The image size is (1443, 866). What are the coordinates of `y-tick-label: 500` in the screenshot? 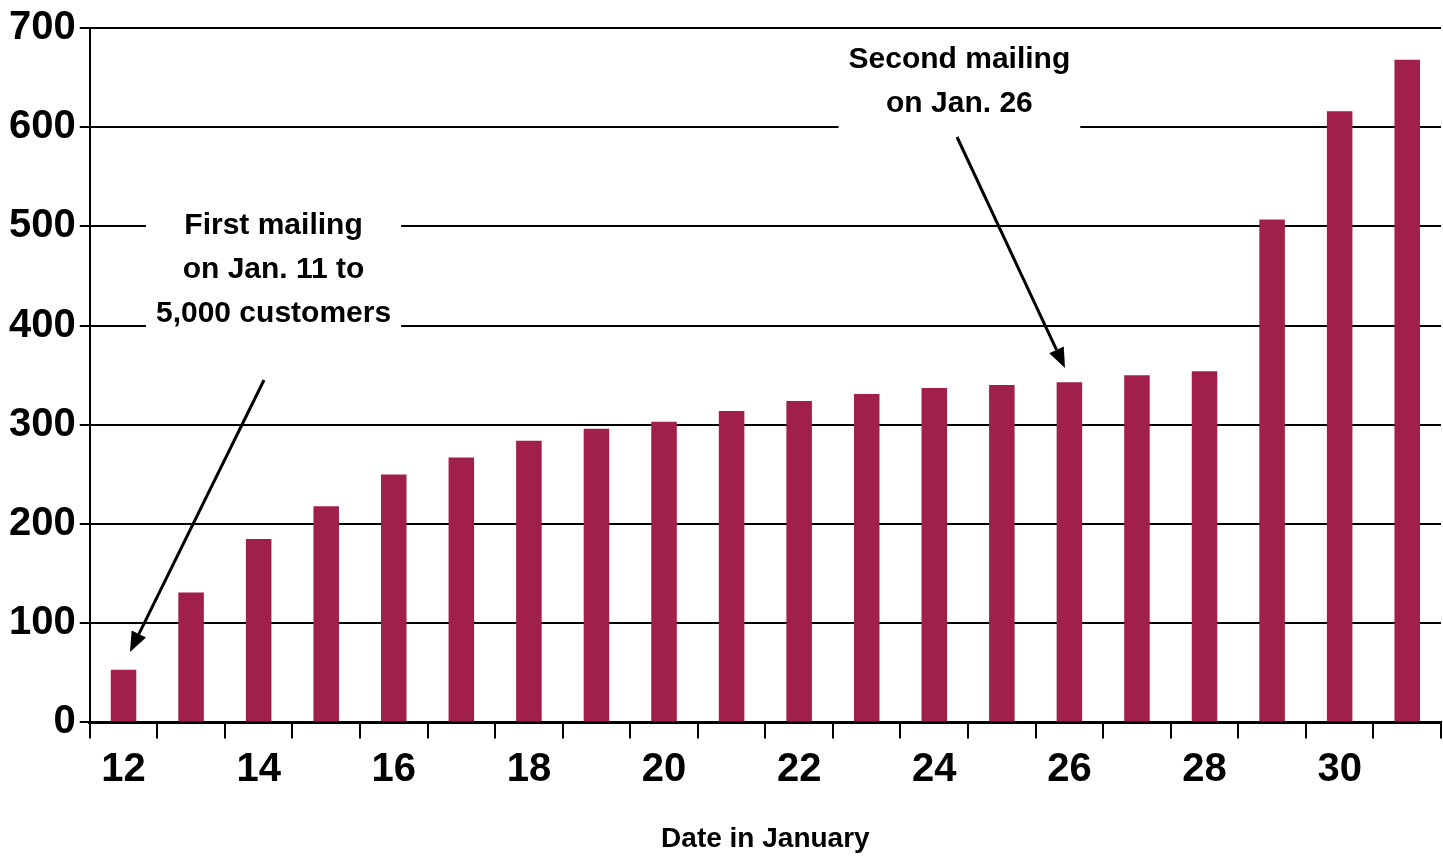 It's located at (42, 223).